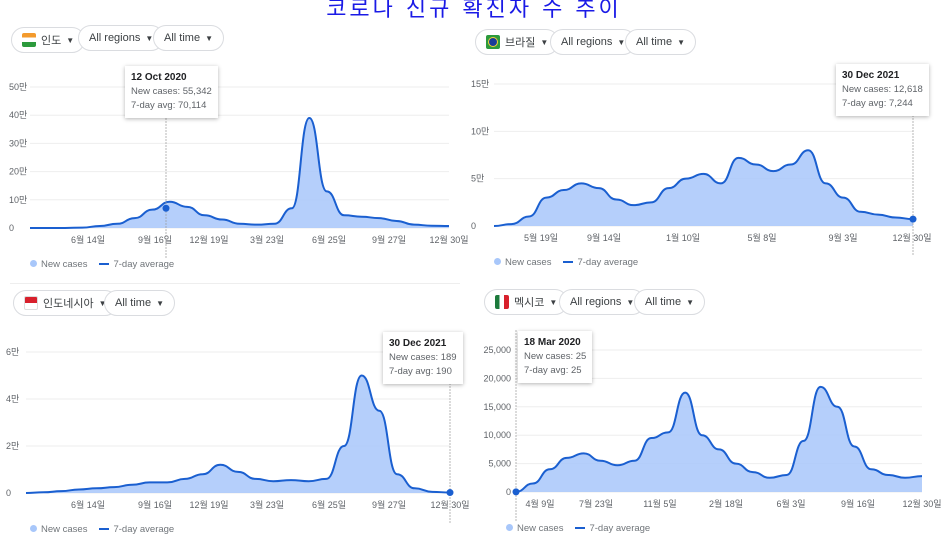 The height and width of the screenshot is (546, 948). What do you see at coordinates (596, 503) in the screenshot?
I see `x-tick-label: 7월 23일` at bounding box center [596, 503].